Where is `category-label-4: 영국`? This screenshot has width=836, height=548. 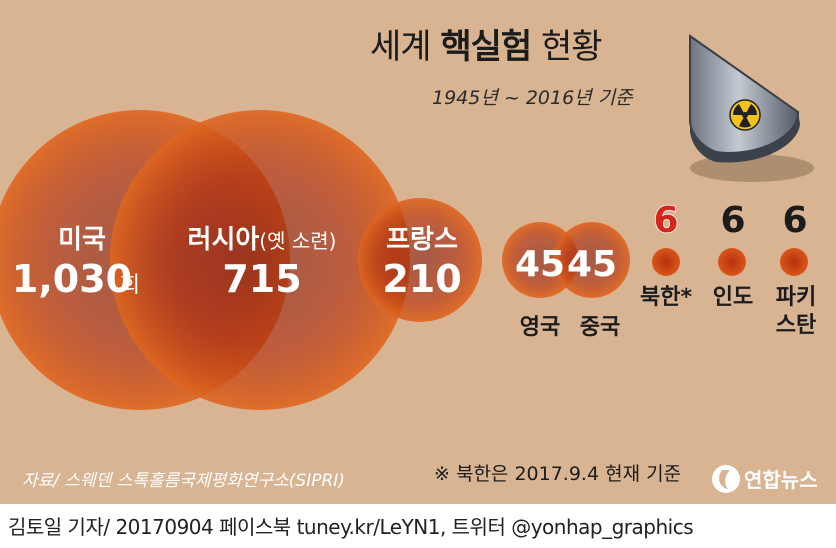
category-label-4: 영국 is located at coordinates (540, 327).